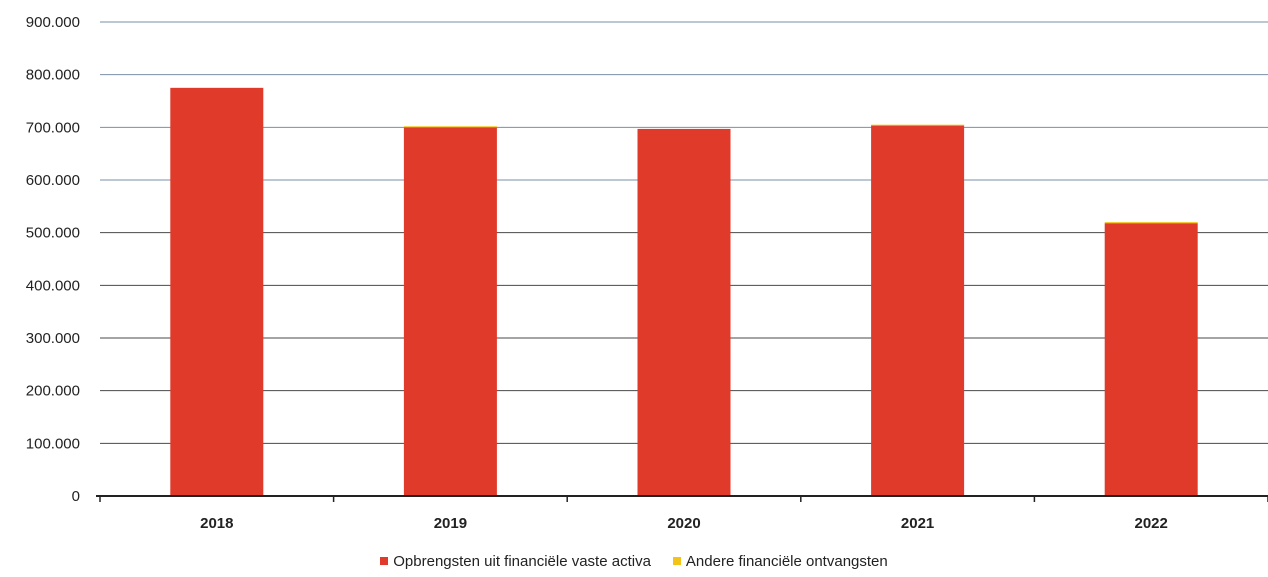 The height and width of the screenshot is (577, 1268). Describe the element at coordinates (53, 180) in the screenshot. I see `y-tick-label: 600.000` at that location.